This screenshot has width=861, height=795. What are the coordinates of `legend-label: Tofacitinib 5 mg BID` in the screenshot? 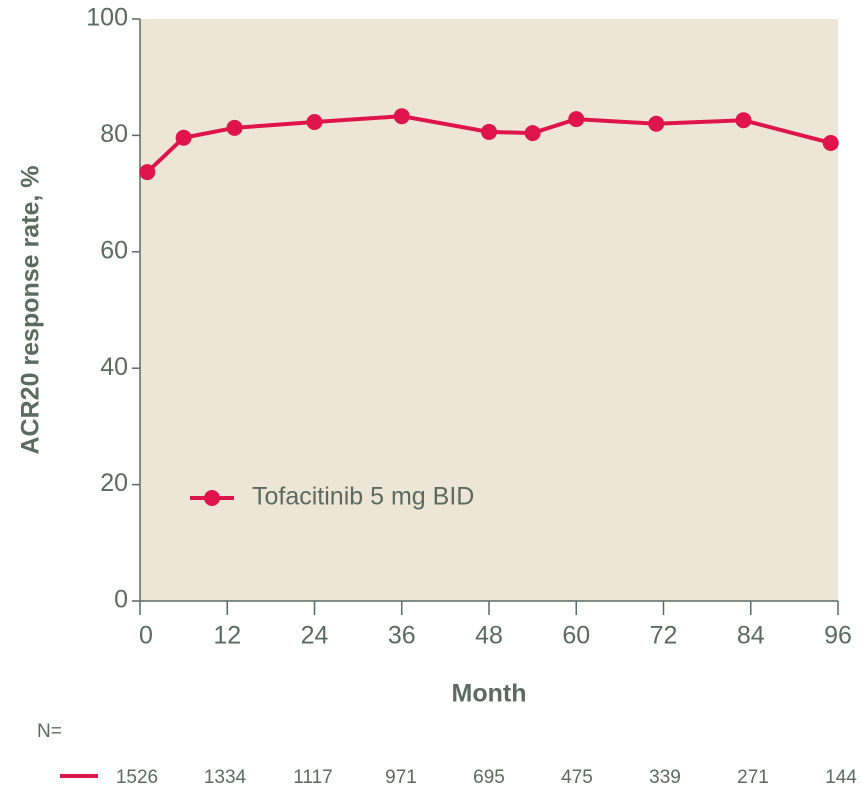 It's located at (363, 497).